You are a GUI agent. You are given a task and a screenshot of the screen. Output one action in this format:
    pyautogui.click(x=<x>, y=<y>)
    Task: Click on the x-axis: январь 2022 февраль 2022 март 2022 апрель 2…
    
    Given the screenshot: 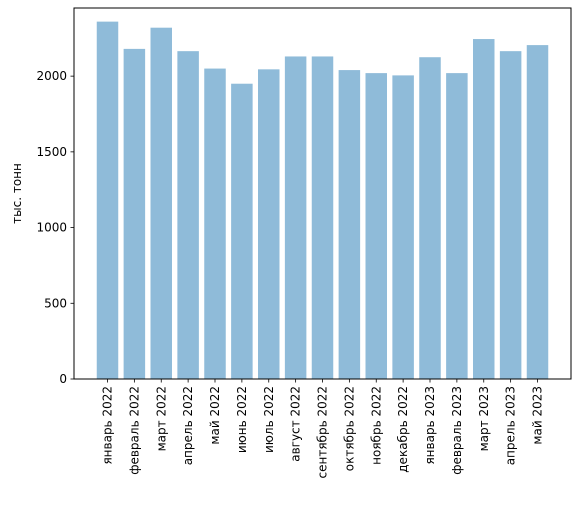 What is the action you would take?
    pyautogui.click(x=323, y=428)
    